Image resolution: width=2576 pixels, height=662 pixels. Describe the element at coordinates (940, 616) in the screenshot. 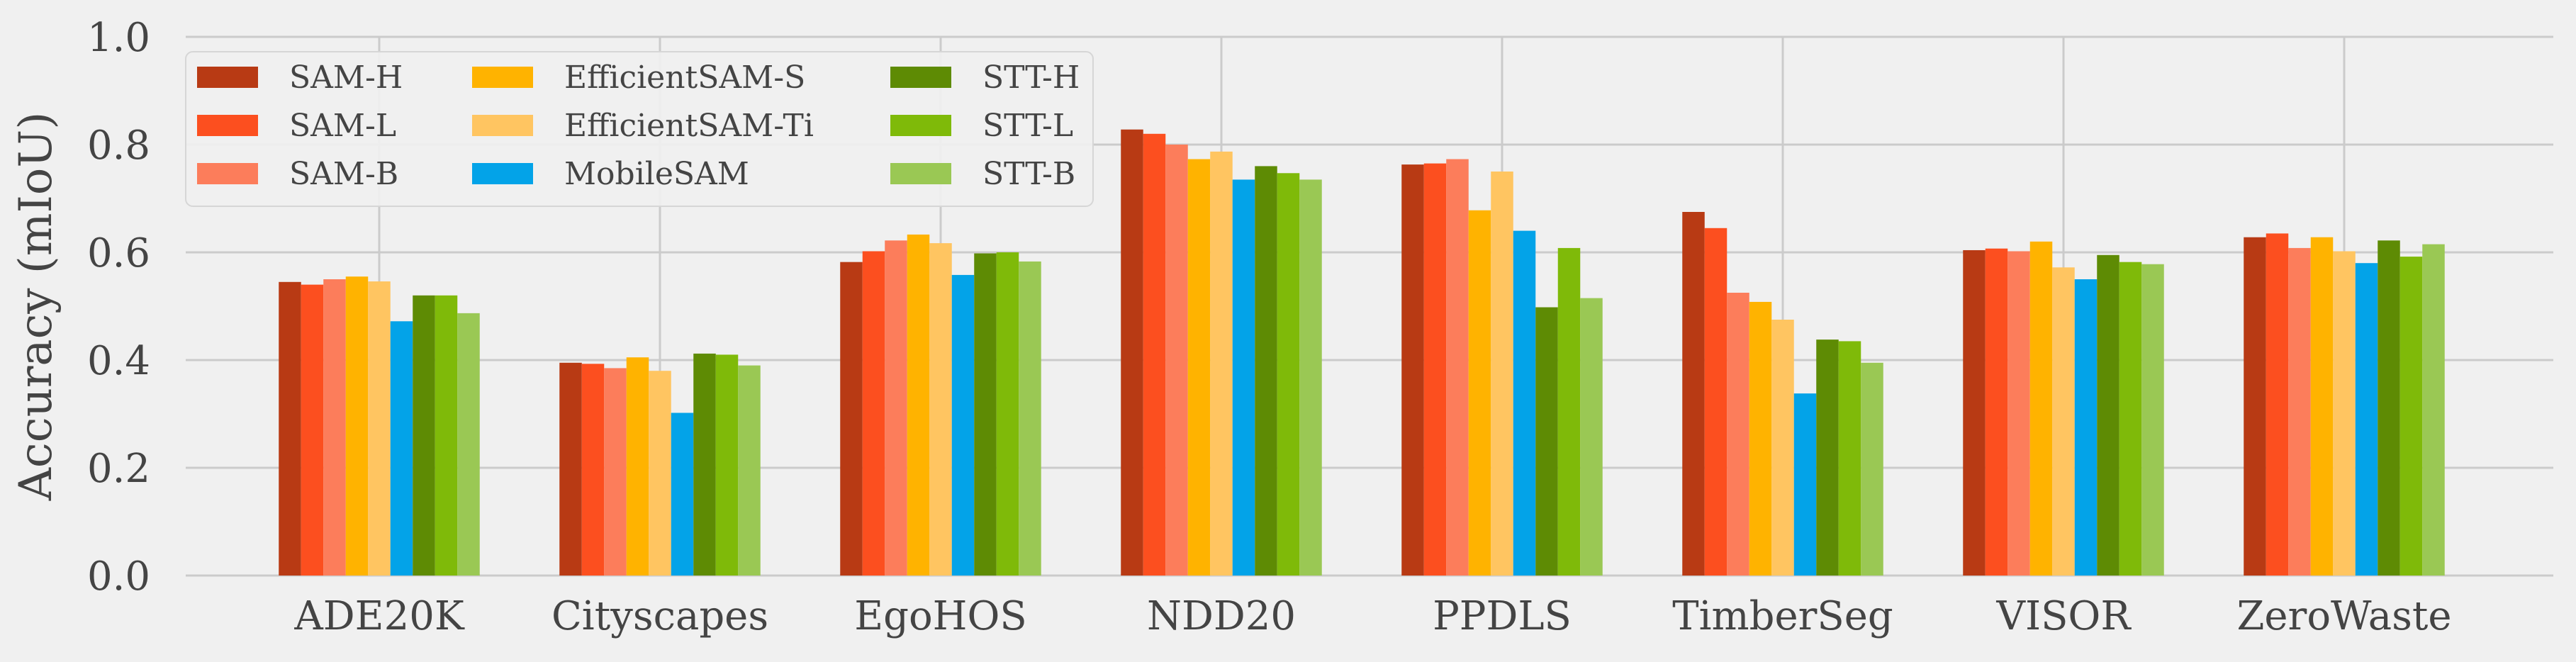

I see `x-tick-label: EgoHOS` at that location.